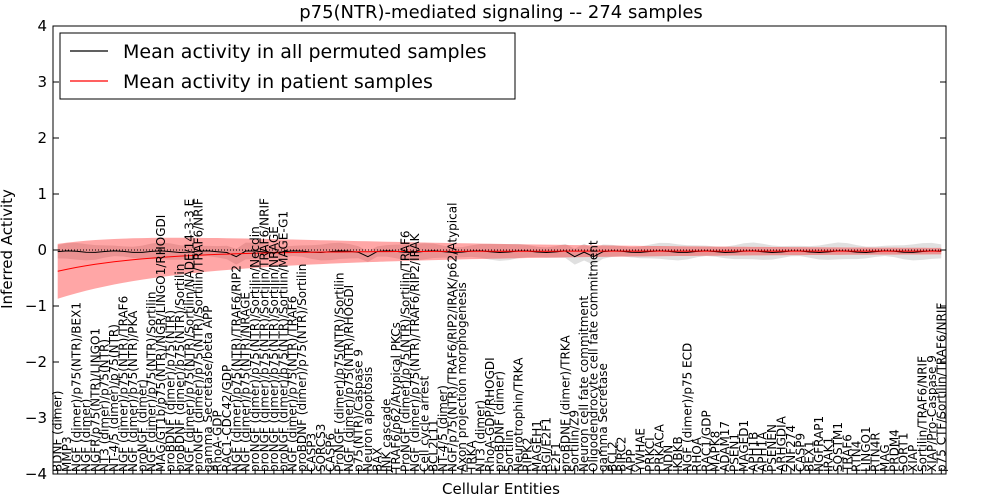  I want to click on x-tick-label: MMP3, so click(67, 454).